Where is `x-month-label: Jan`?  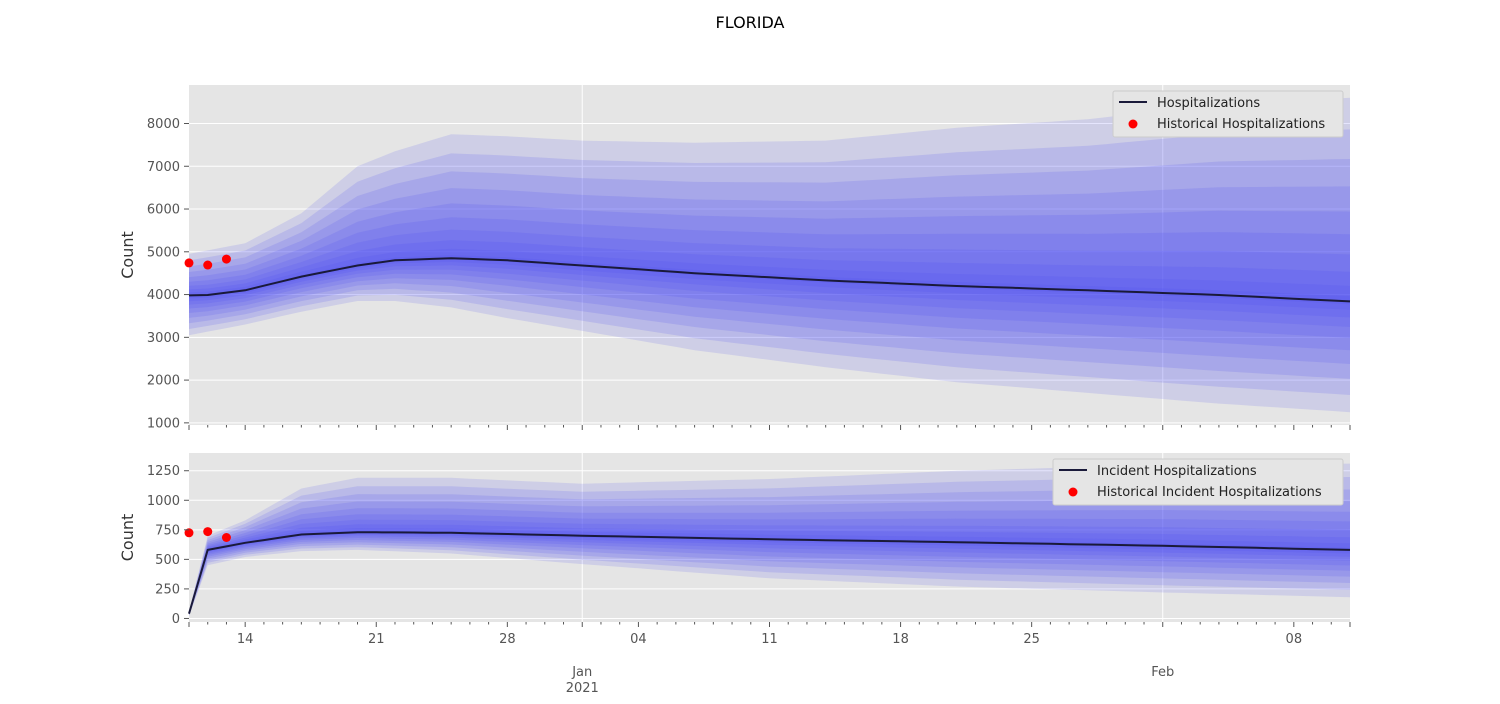
x-month-label: Jan is located at coordinates (581, 672).